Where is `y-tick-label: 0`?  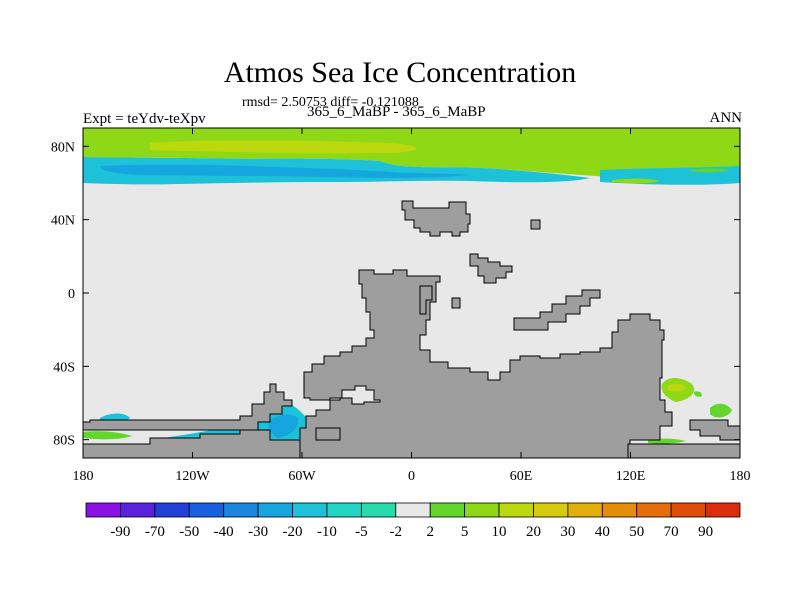 y-tick-label: 0 is located at coordinates (71, 294).